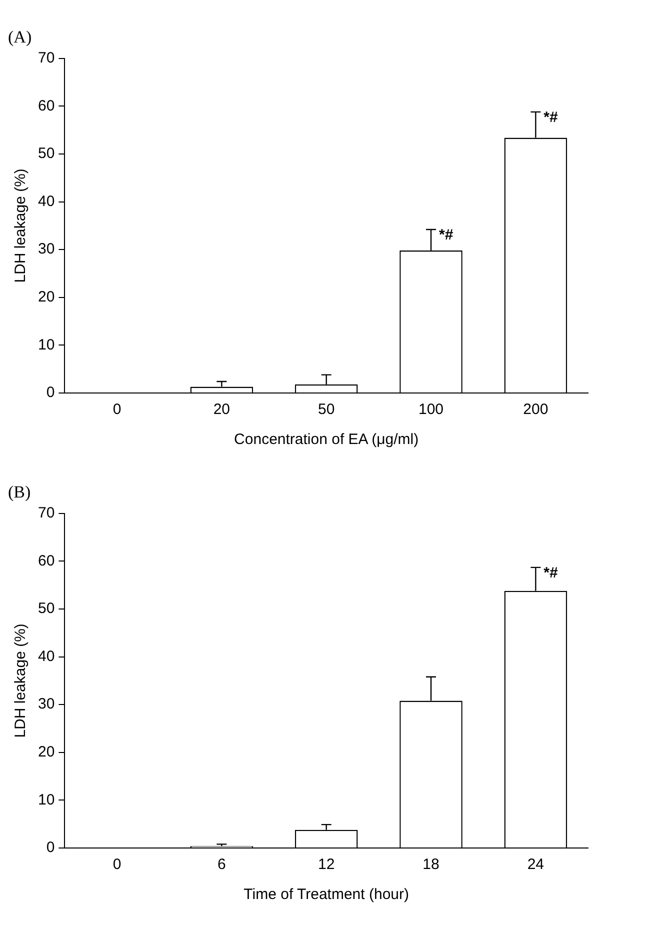  I want to click on x-tick-label: 6, so click(222, 865).